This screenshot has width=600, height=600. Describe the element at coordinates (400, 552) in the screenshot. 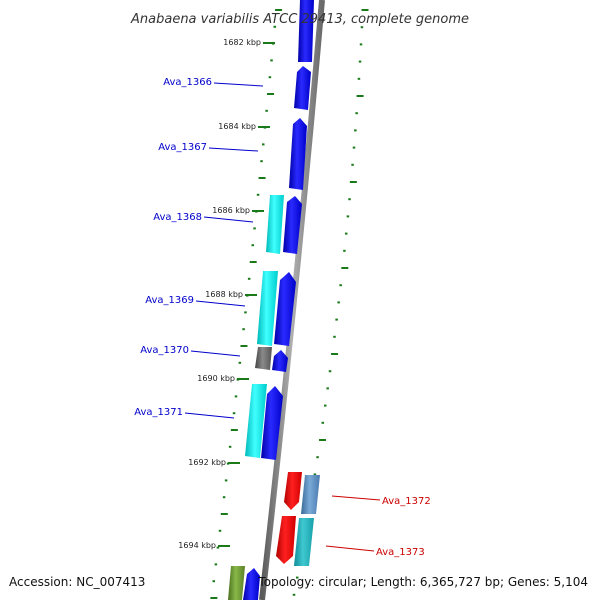

I see `gene-label-ava-1373: Ava_1373` at that location.